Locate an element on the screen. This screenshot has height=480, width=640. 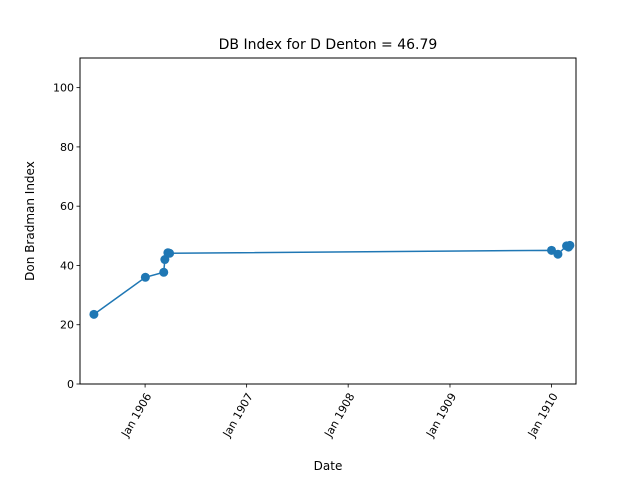
series-layer is located at coordinates (332, 279).